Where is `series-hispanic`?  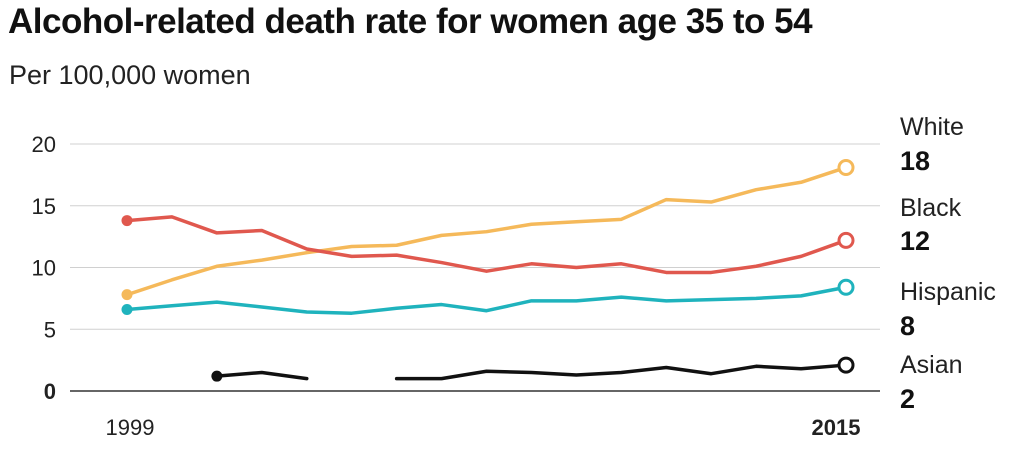 series-hispanic is located at coordinates (488, 296).